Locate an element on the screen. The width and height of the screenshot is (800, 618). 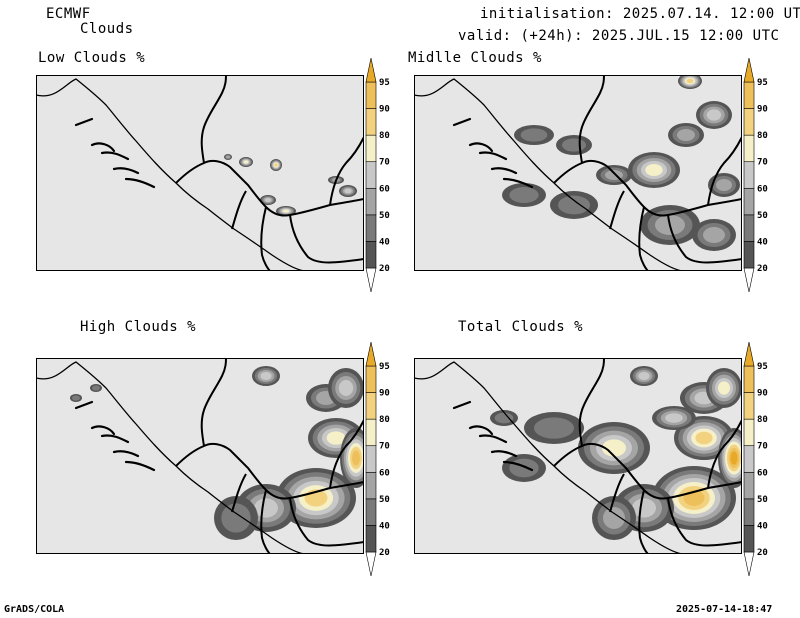
map-svg-high is located at coordinates (200, 456).